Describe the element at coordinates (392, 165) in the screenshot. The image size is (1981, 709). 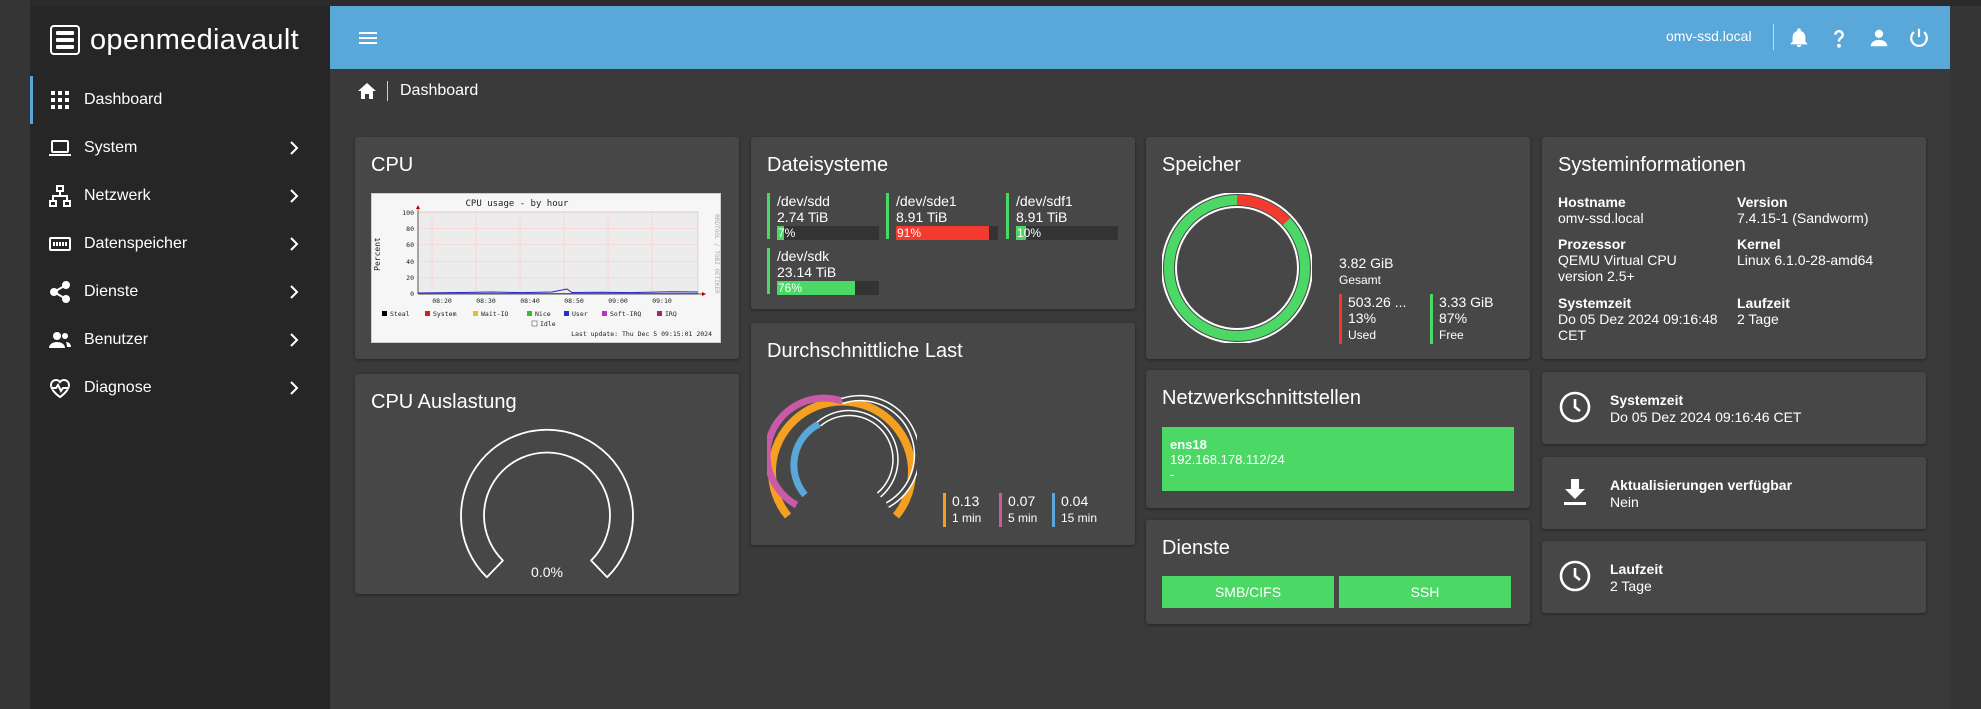
I see `card-title: CPU` at that location.